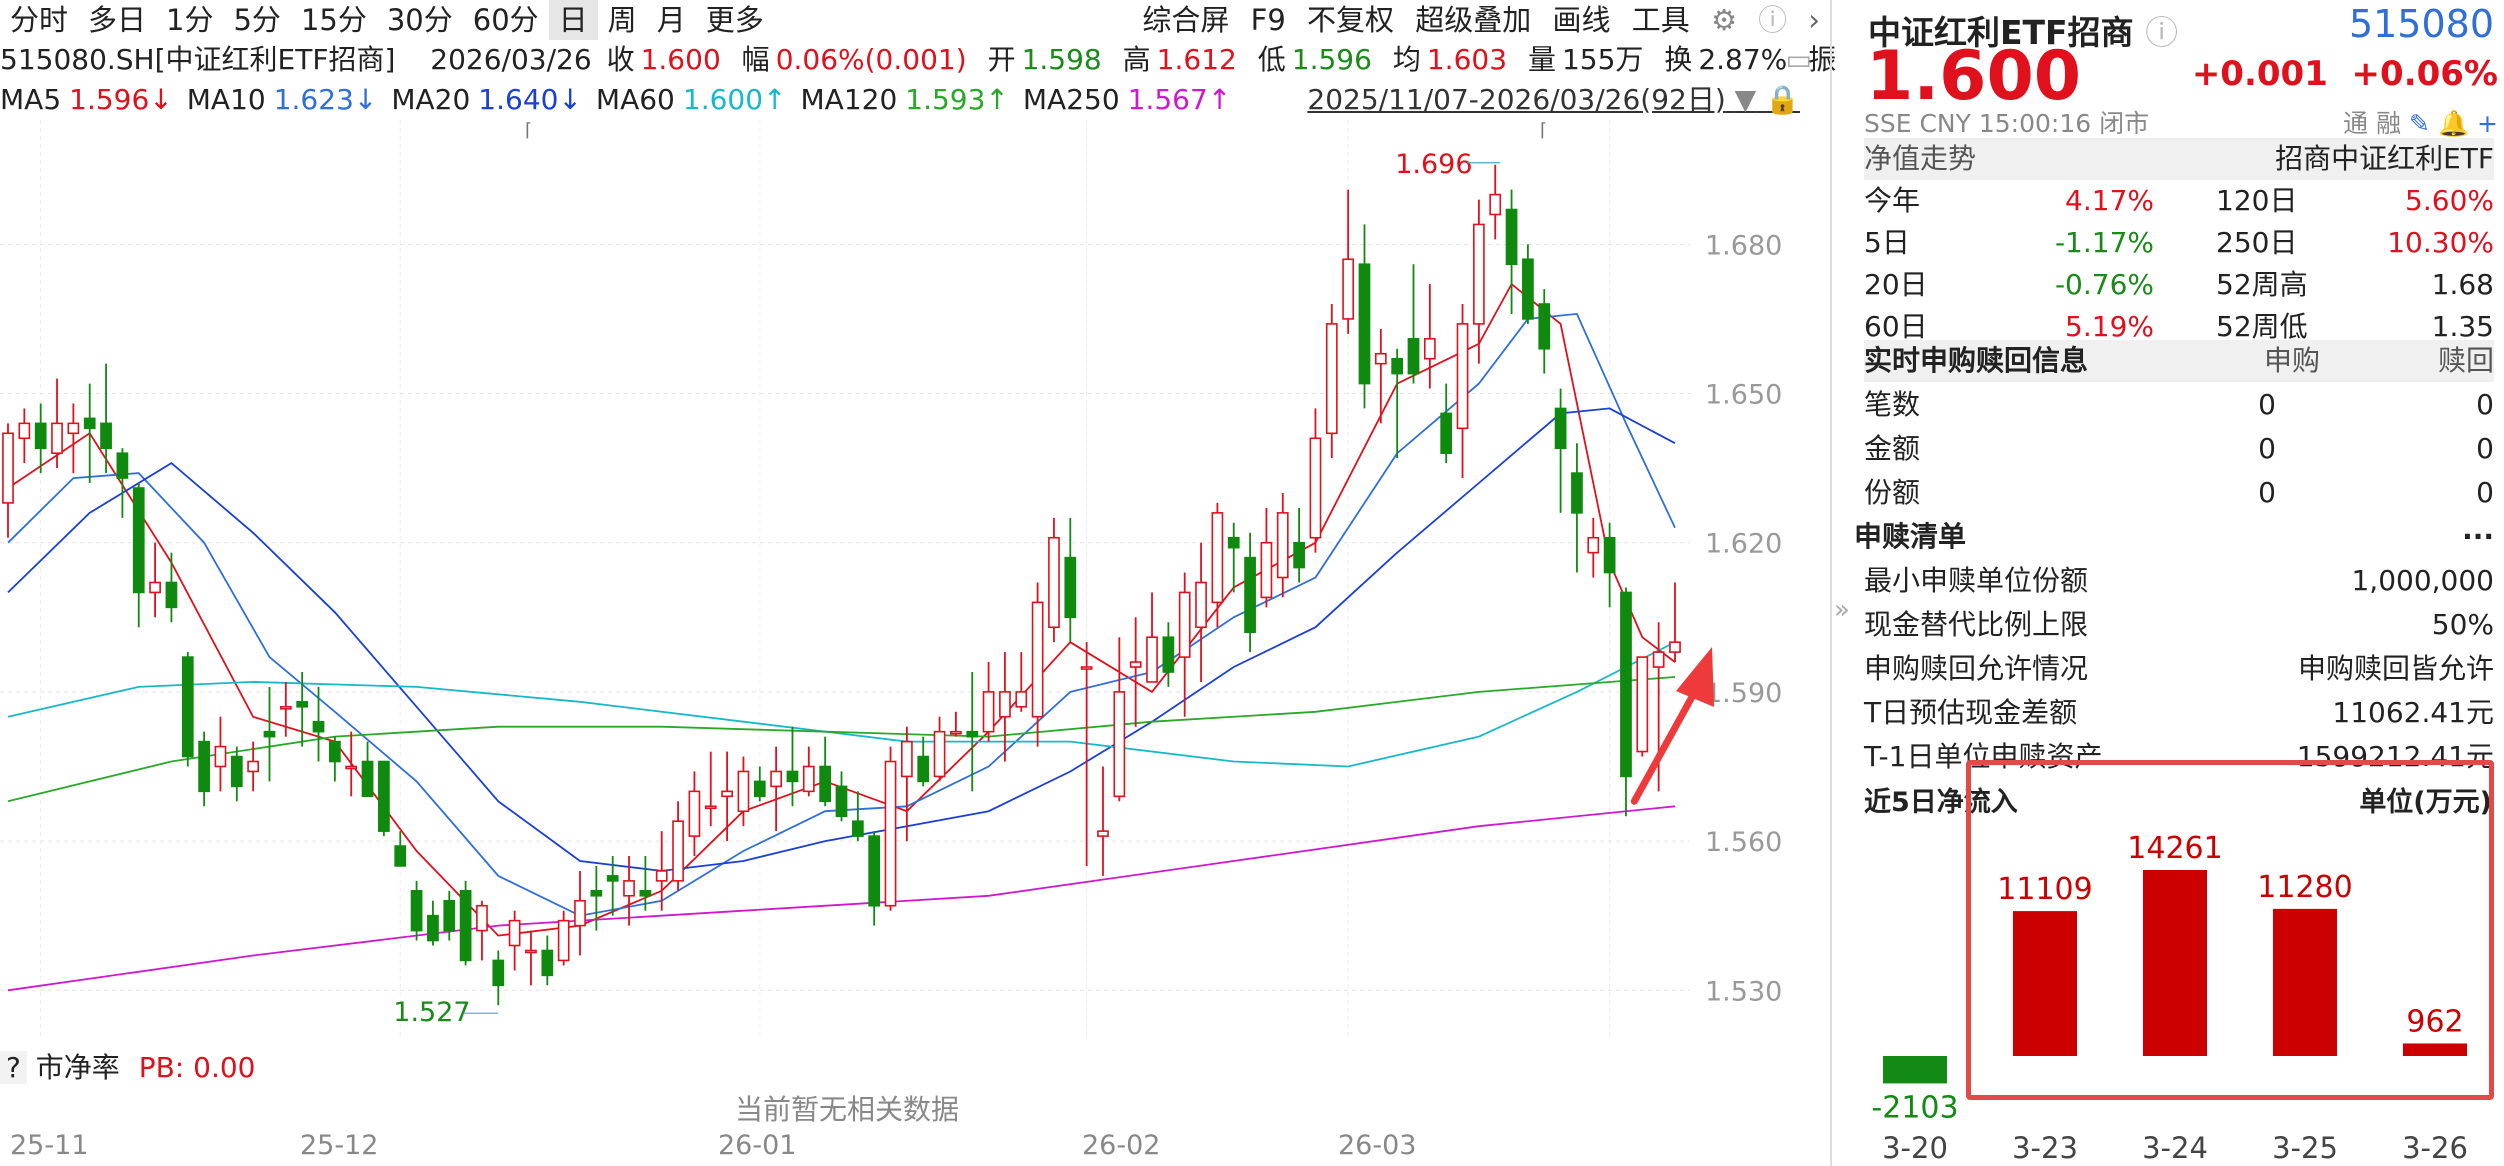 Image resolution: width=2504 pixels, height=1166 pixels. I want to click on tab-day: 日, so click(573, 20).